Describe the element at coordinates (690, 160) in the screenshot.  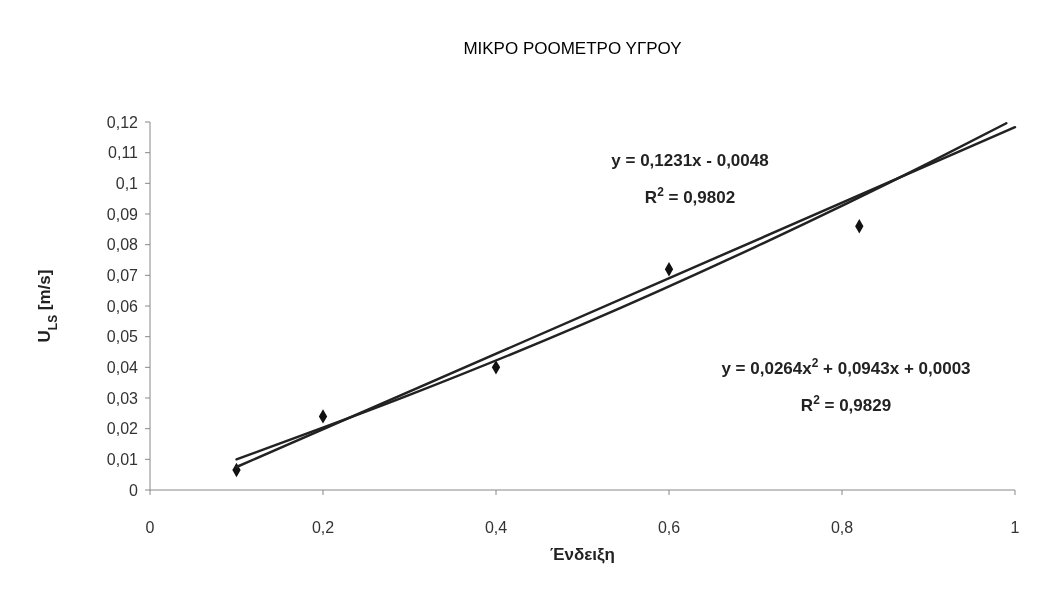
I see `annotation: y = 0,1231x - 0,0048` at that location.